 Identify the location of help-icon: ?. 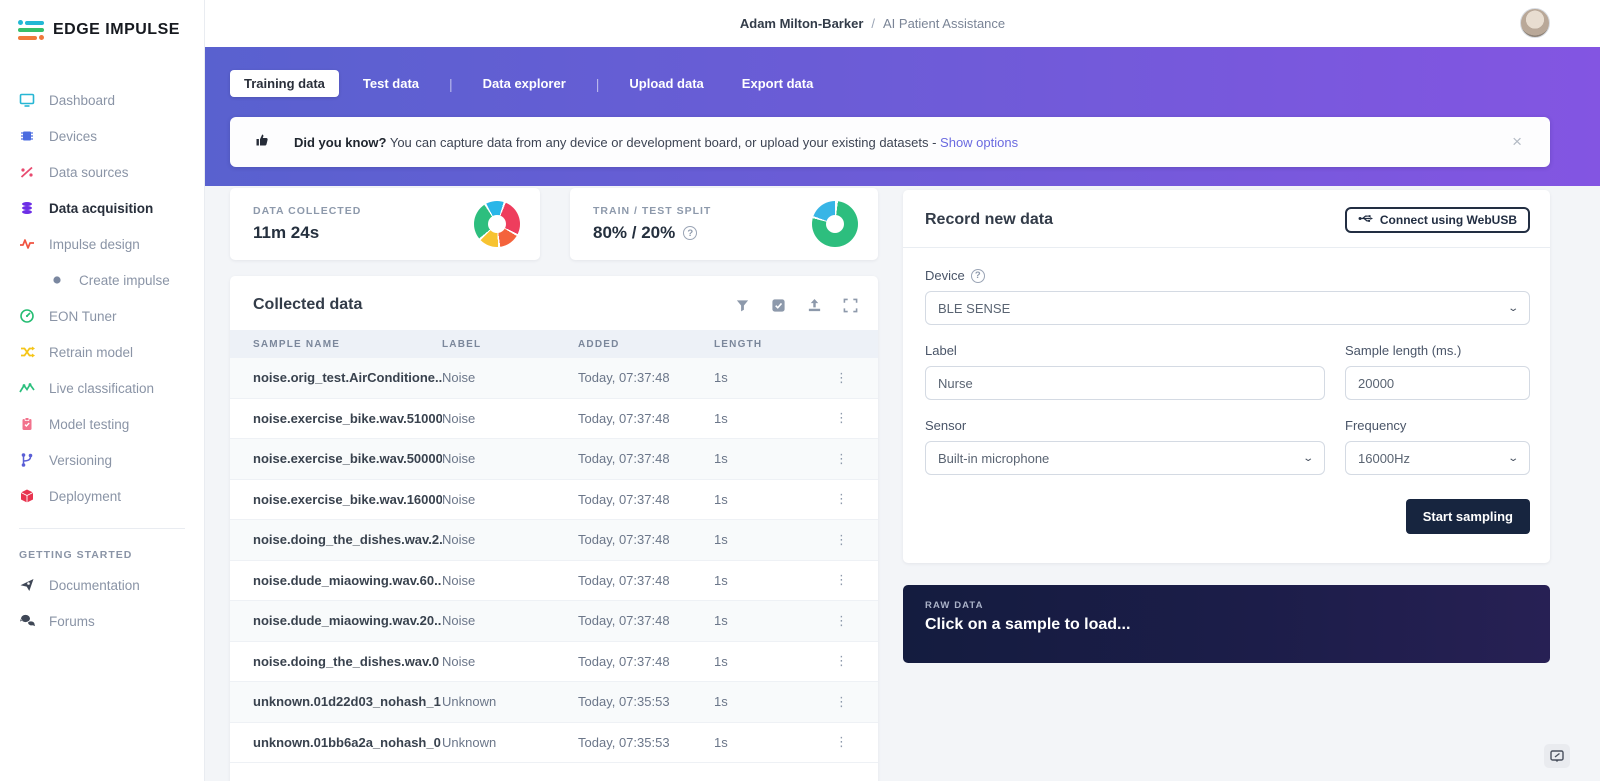
(690, 233).